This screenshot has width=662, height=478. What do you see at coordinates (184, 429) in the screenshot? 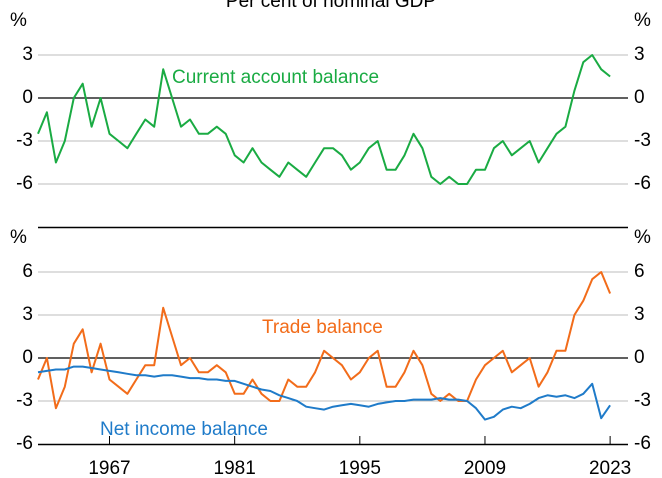
I see `series-label: Net income balance` at bounding box center [184, 429].